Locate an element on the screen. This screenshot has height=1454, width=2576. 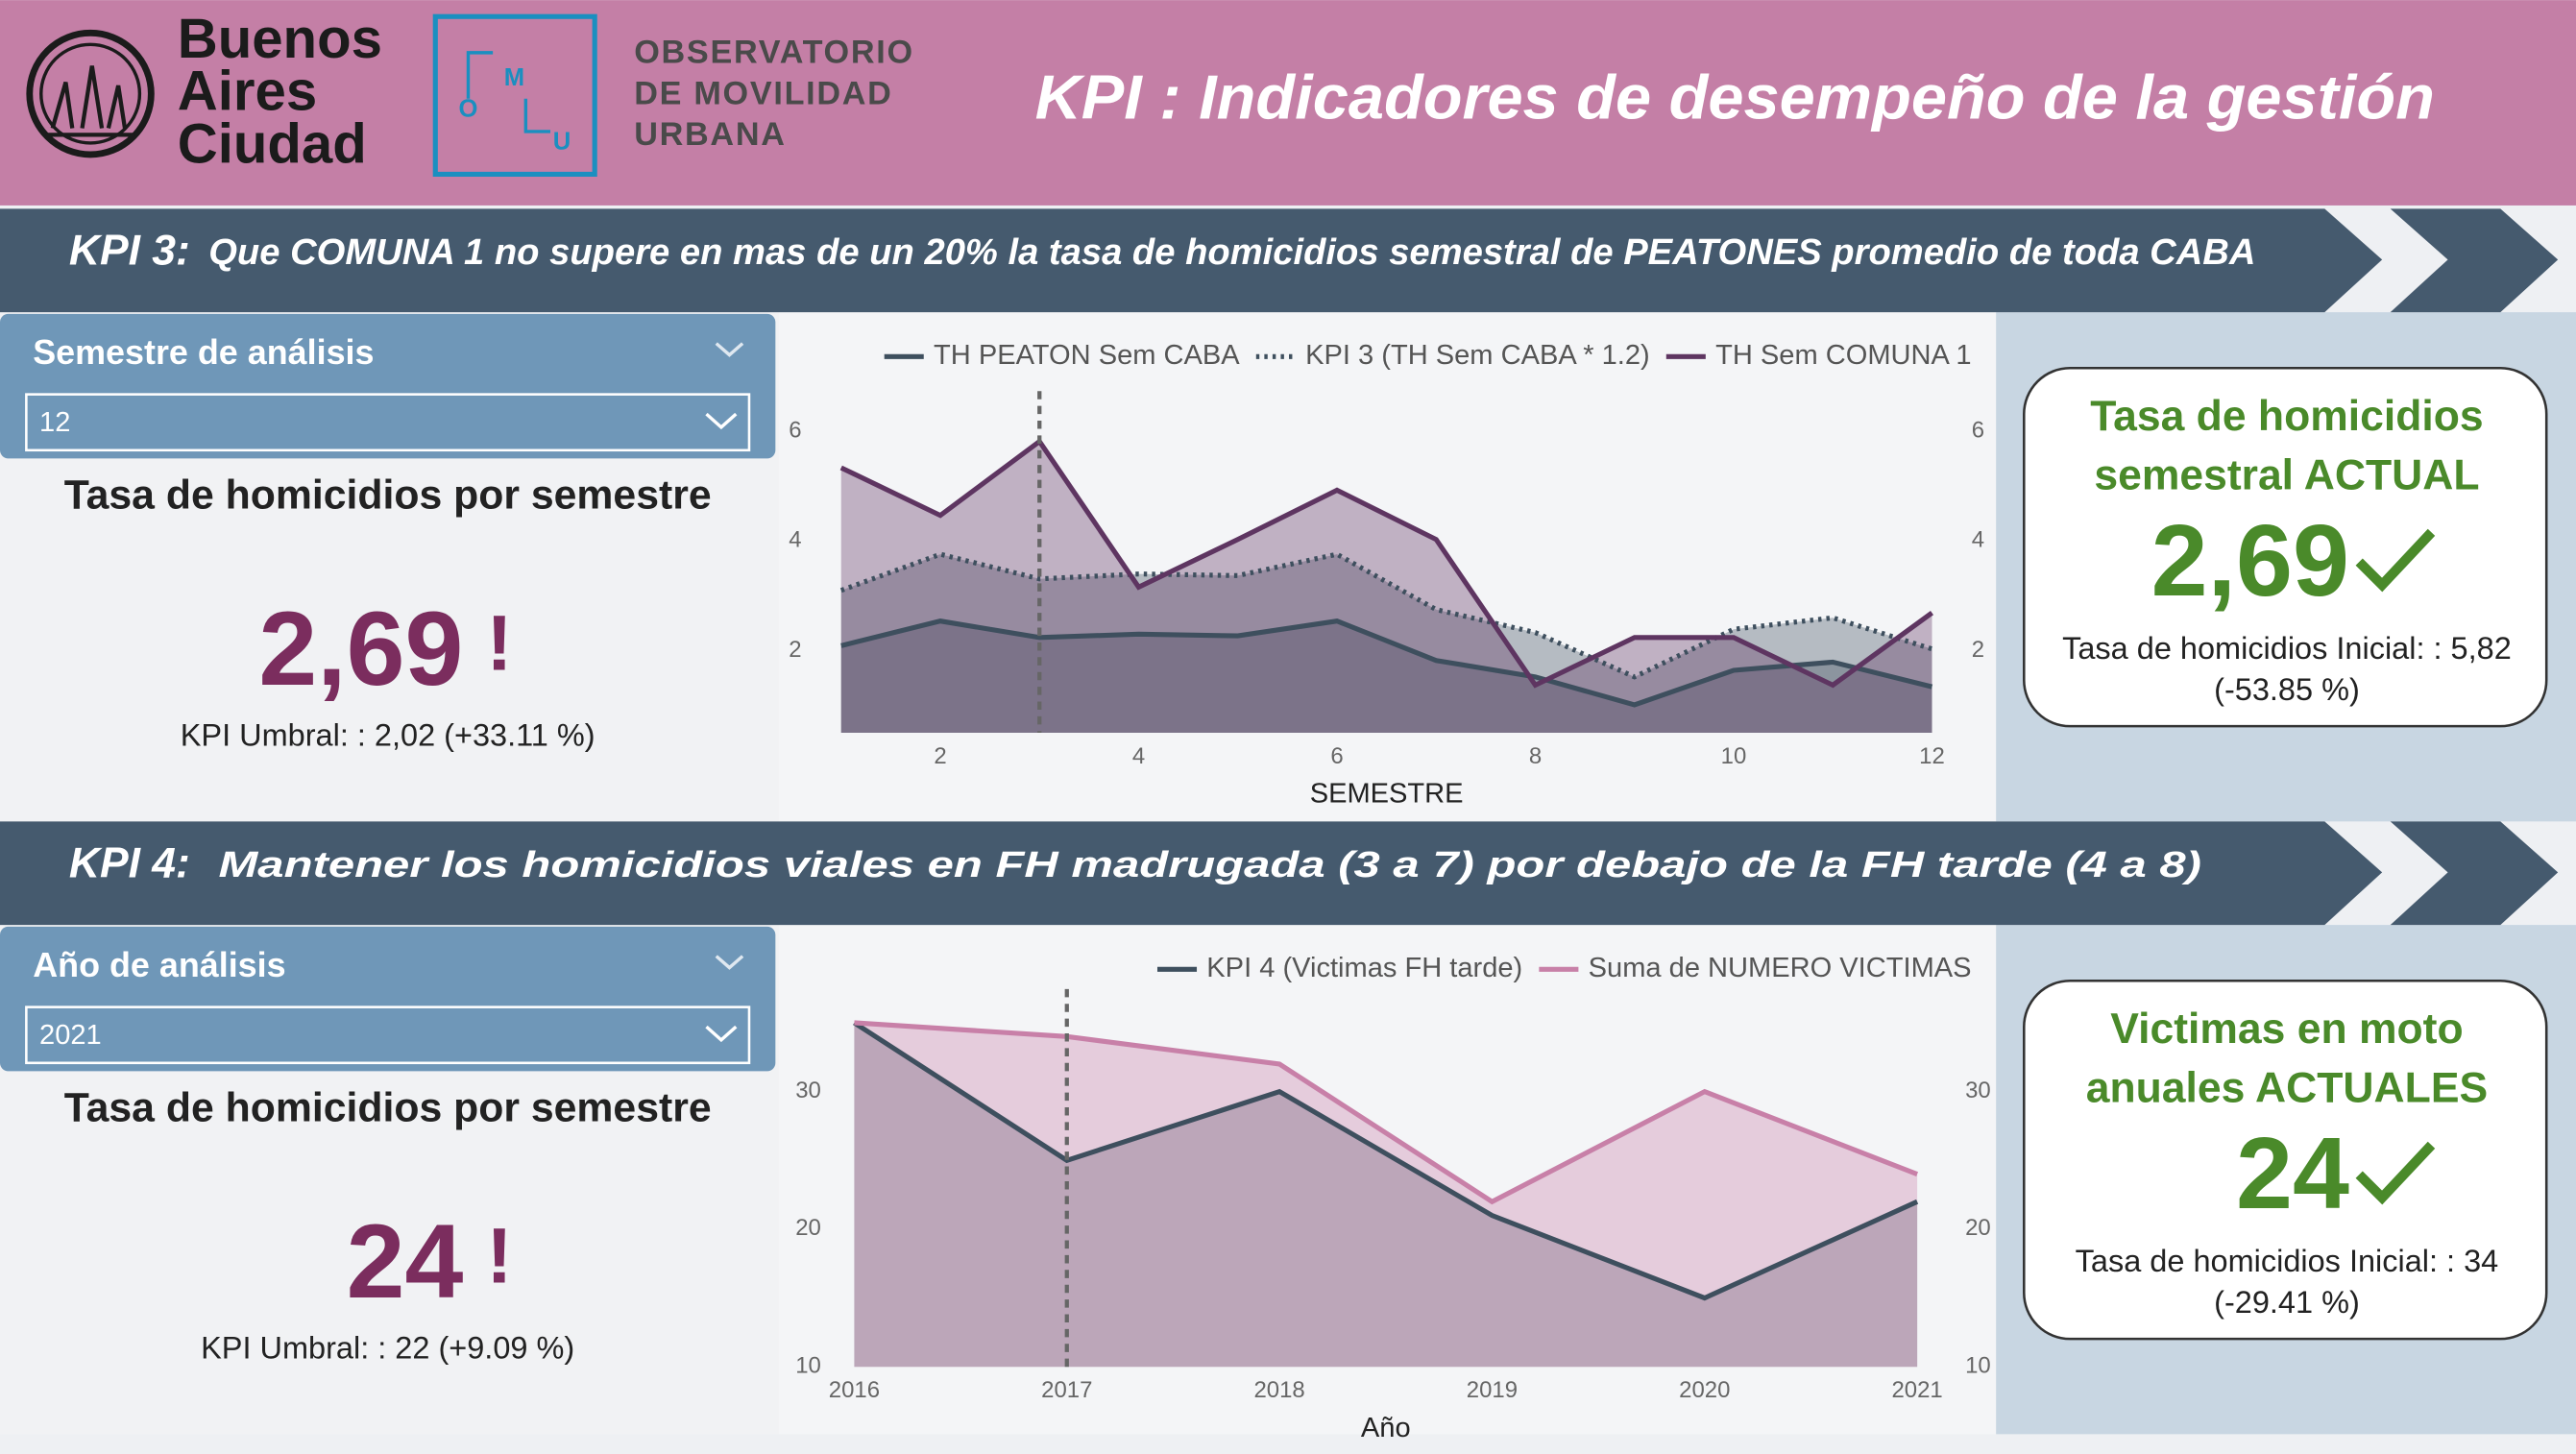
side-initial: Tasa de homicidios Inicial: : 34 is located at coordinates (2287, 1261).